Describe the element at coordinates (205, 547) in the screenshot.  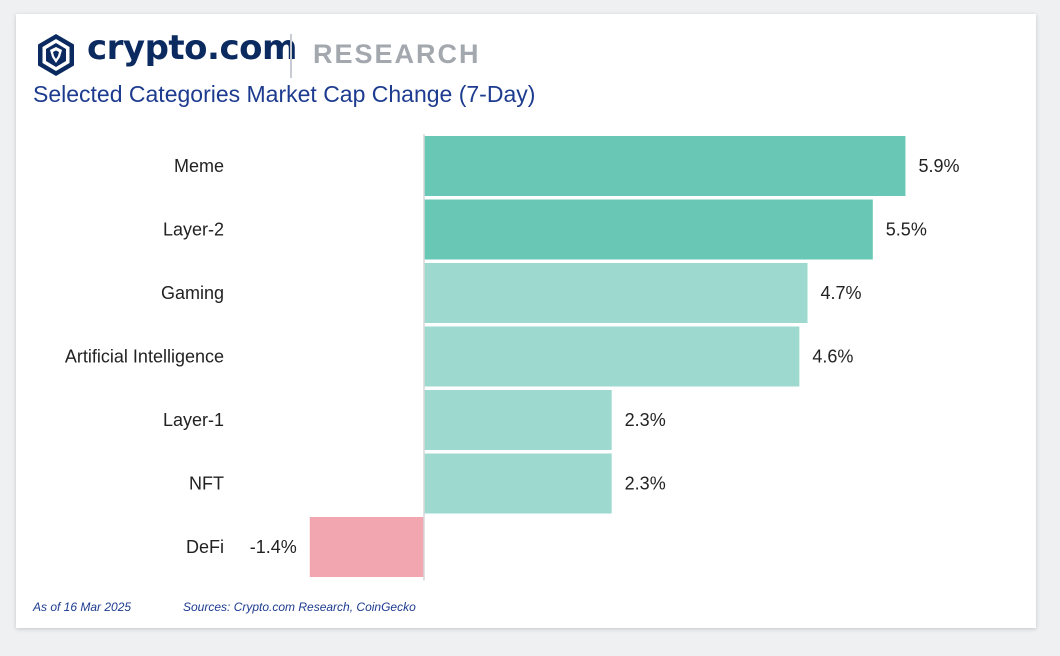
I see `category-label-6: DeFi` at that location.